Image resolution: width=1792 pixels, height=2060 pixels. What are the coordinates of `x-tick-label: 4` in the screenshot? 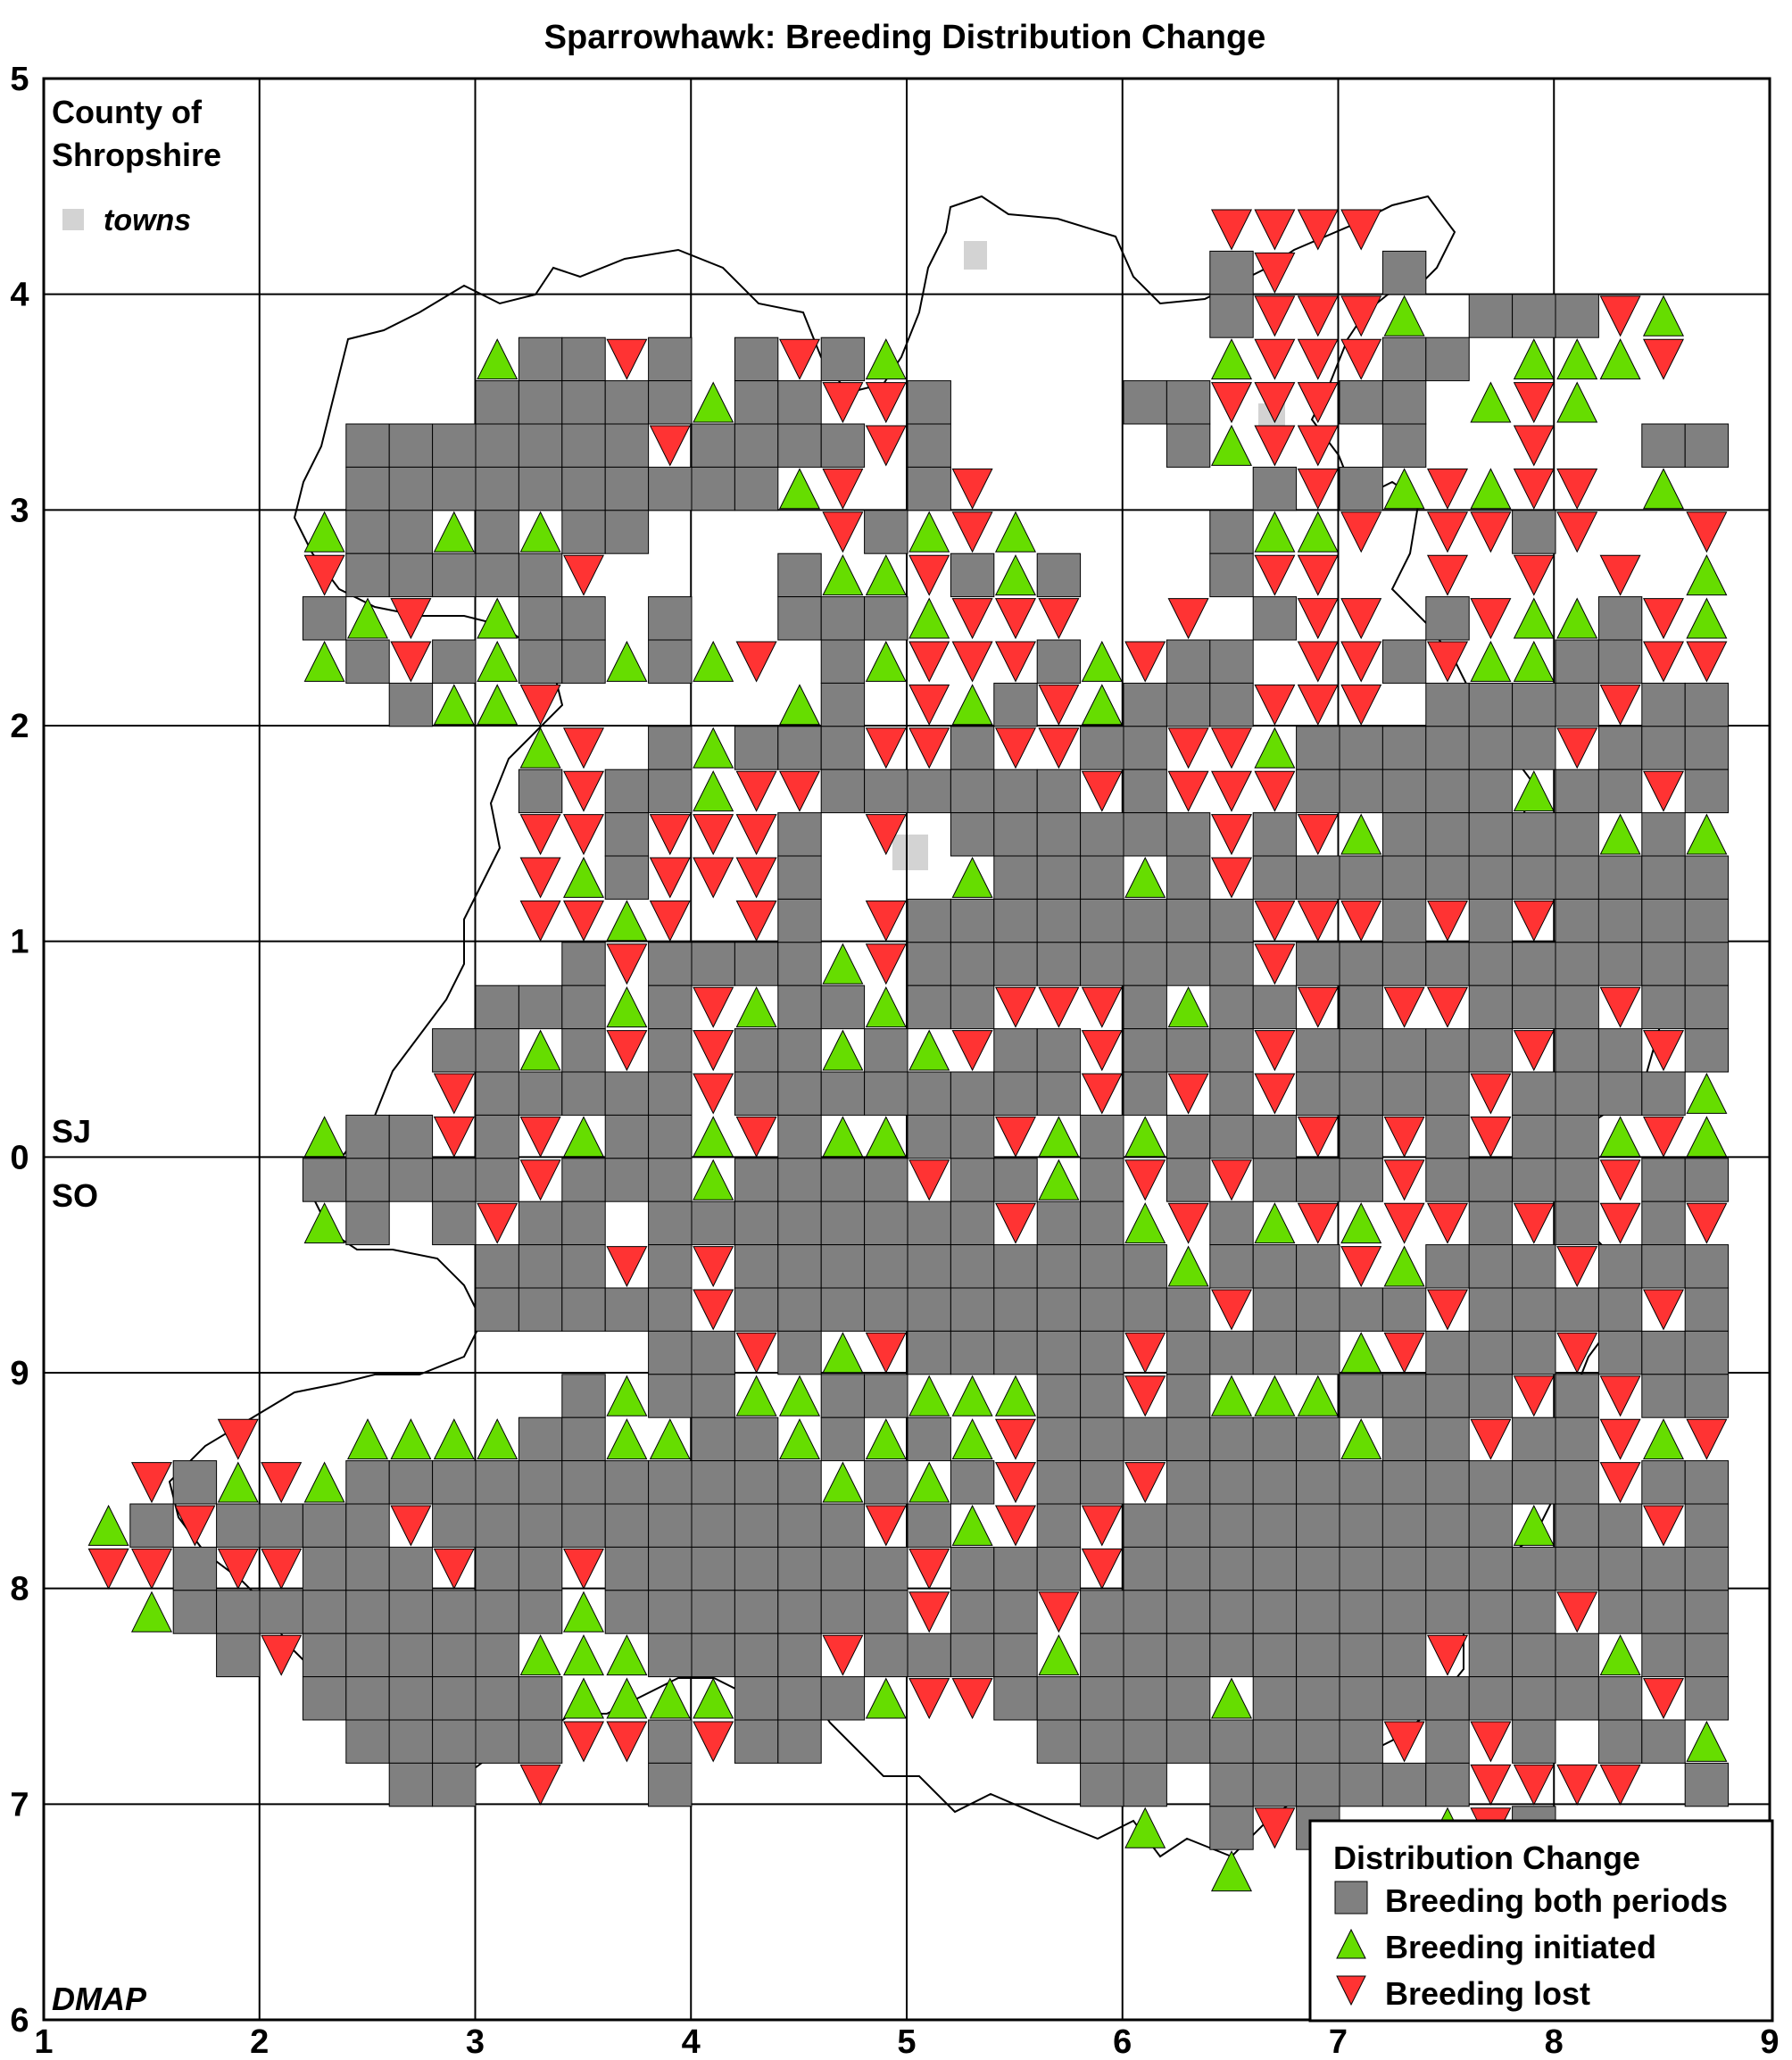 It's located at (691, 2041).